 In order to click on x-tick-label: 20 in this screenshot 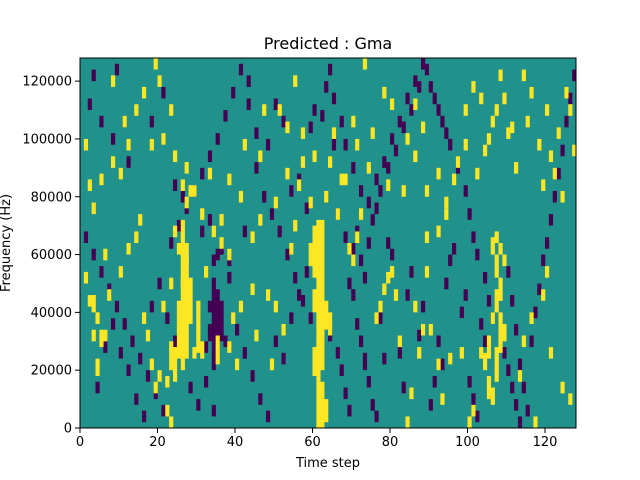, I will do `click(157, 442)`.